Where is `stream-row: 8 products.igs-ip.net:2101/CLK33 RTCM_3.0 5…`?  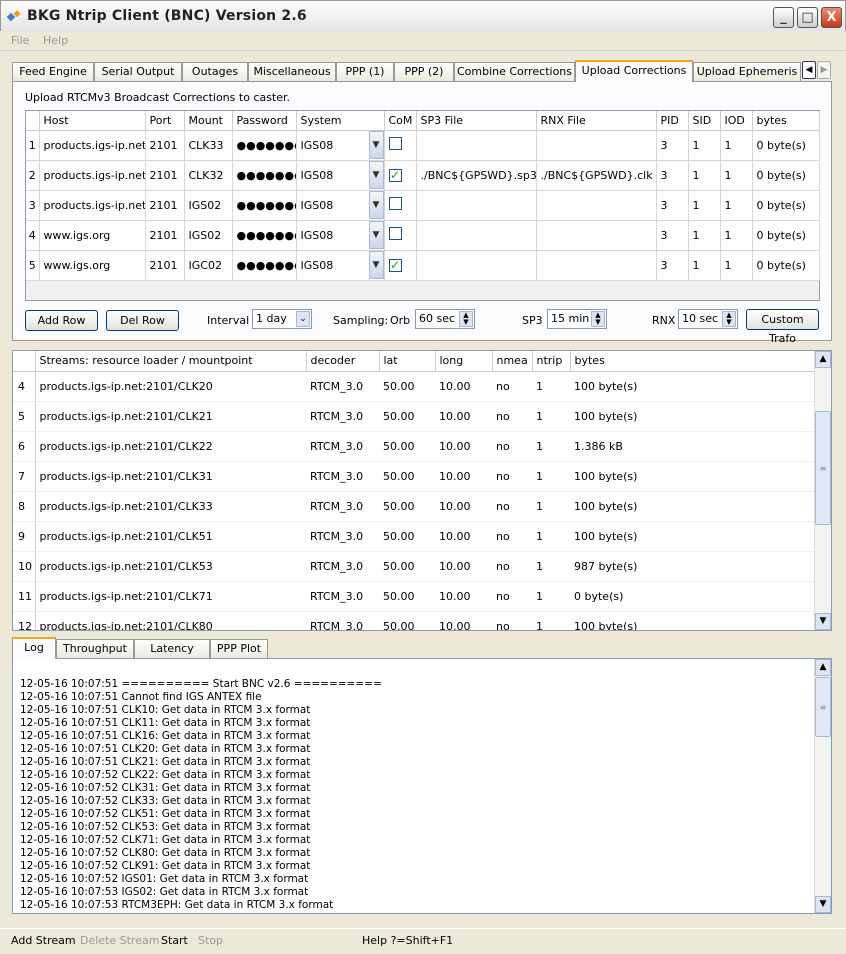 stream-row: 8 products.igs-ip.net:2101/CLK33 RTCM_3.0 5… is located at coordinates (414, 506).